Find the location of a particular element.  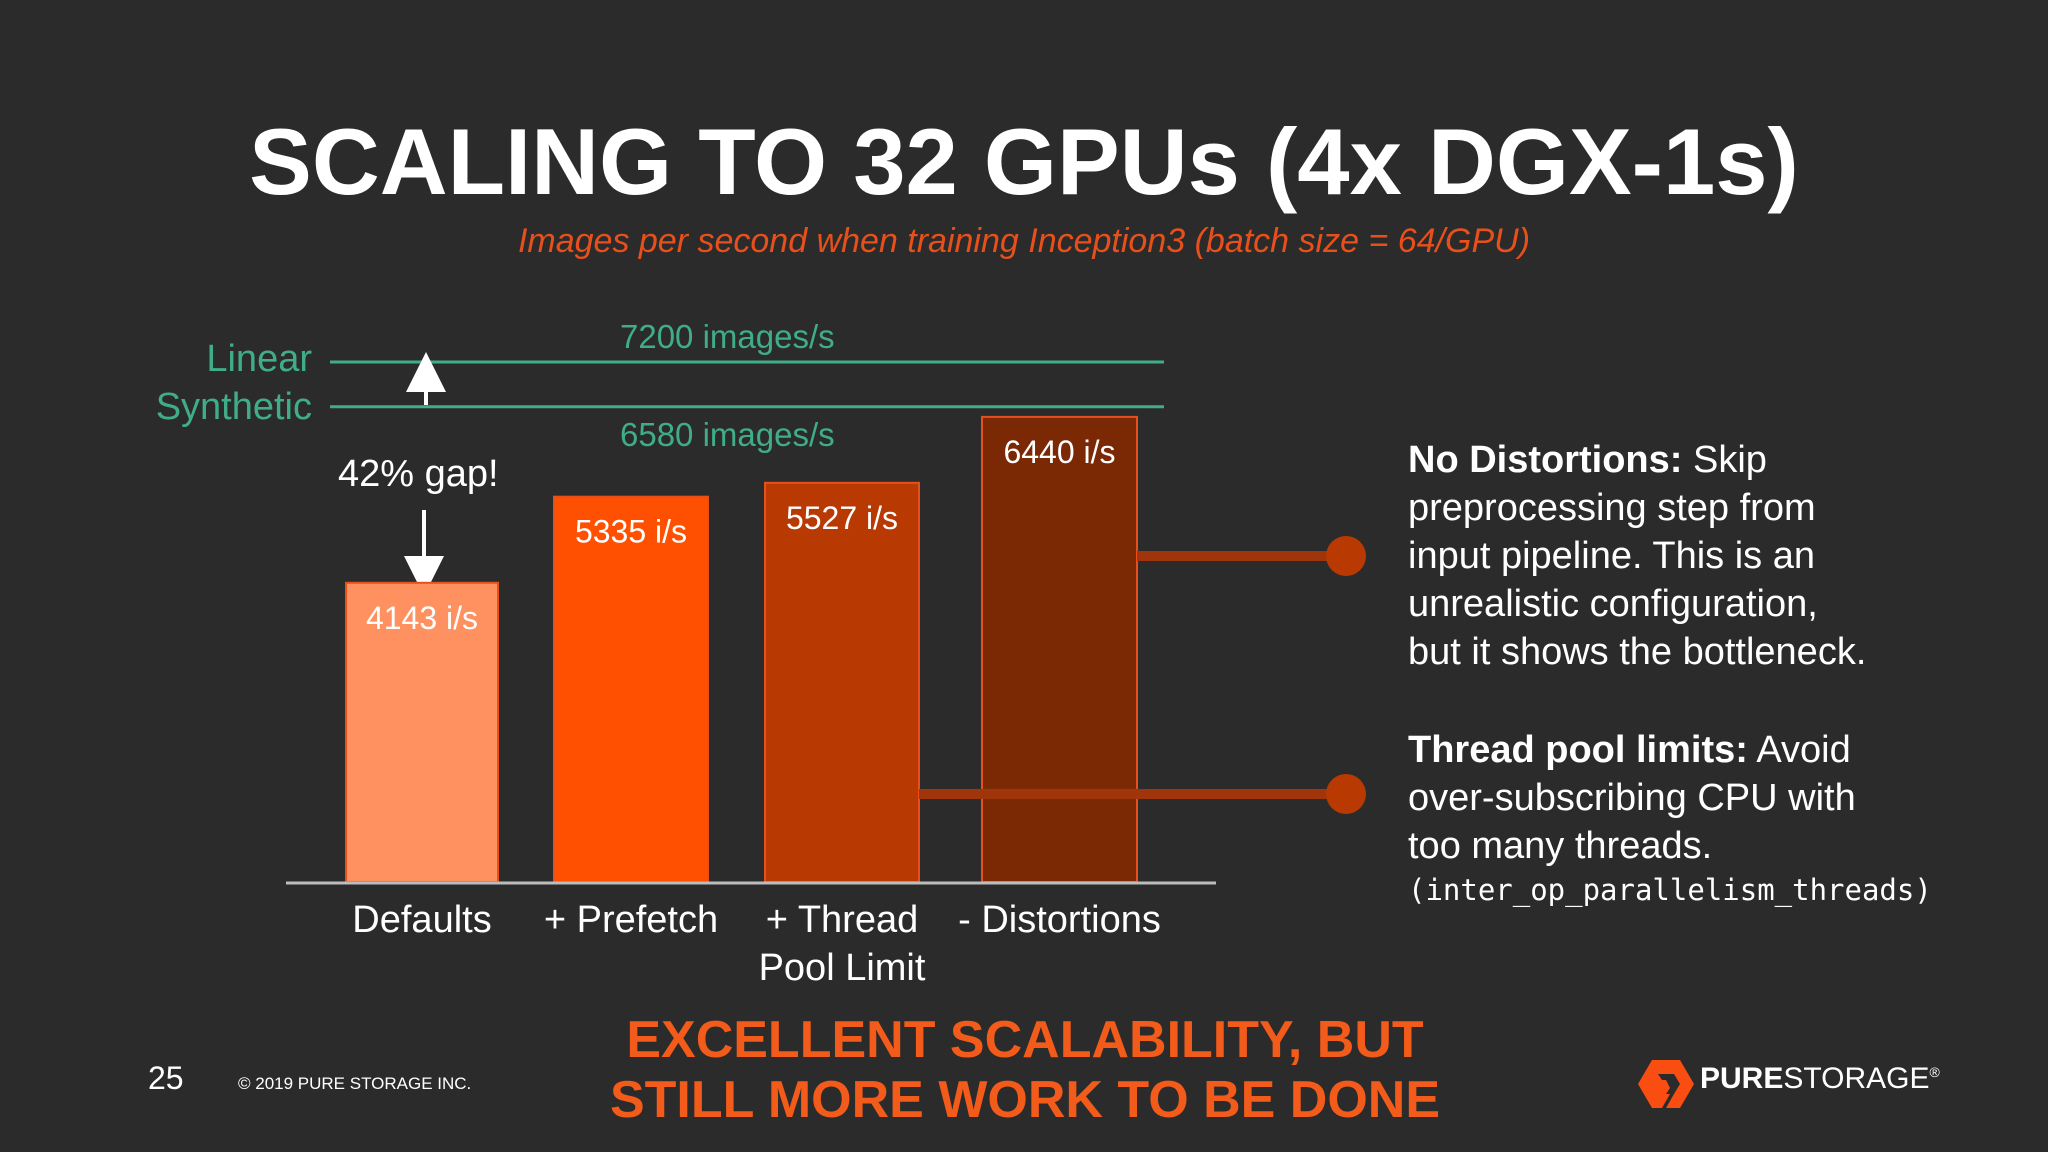

threads-connector-dot is located at coordinates (1346, 794).